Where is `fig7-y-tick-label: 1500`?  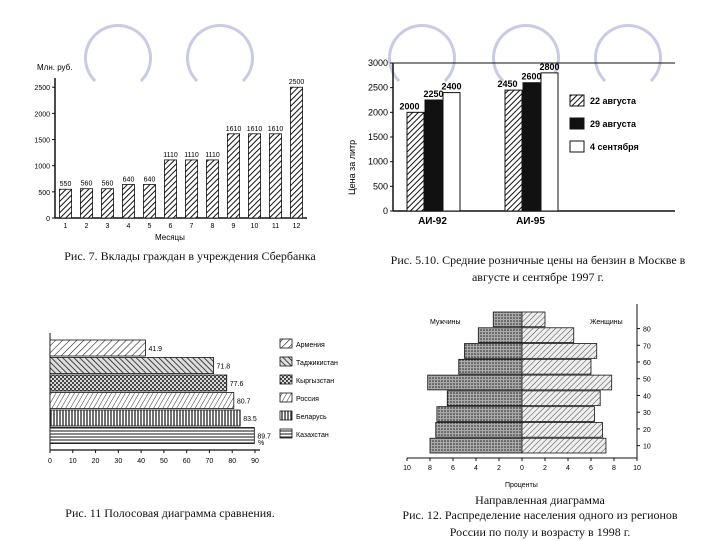
fig7-y-tick-label: 1500 is located at coordinates (42, 141).